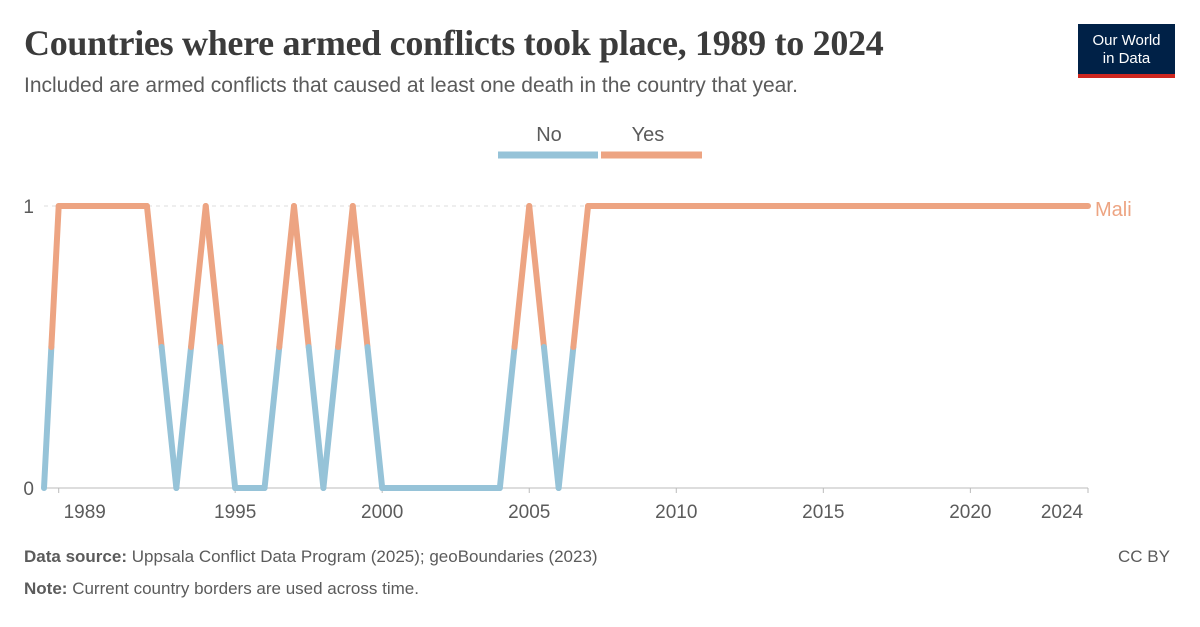 The width and height of the screenshot is (1200, 627). Describe the element at coordinates (382, 512) in the screenshot. I see `x-tick-label: 2000` at that location.